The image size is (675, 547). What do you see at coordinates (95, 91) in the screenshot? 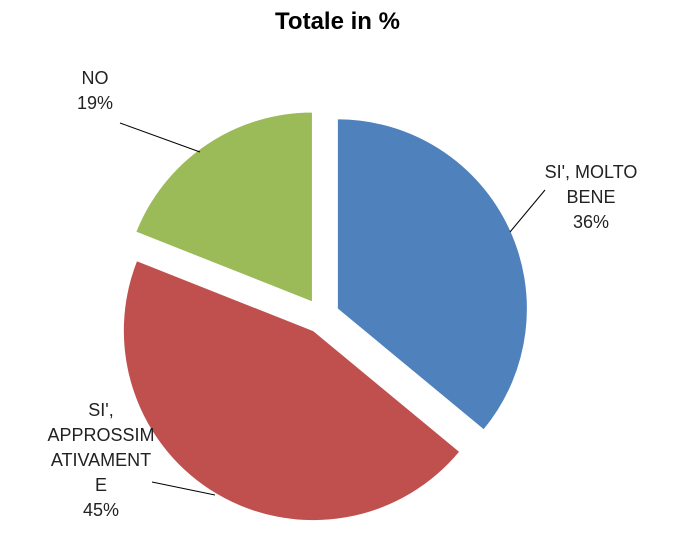
I see `slice-label: NO 19%` at bounding box center [95, 91].